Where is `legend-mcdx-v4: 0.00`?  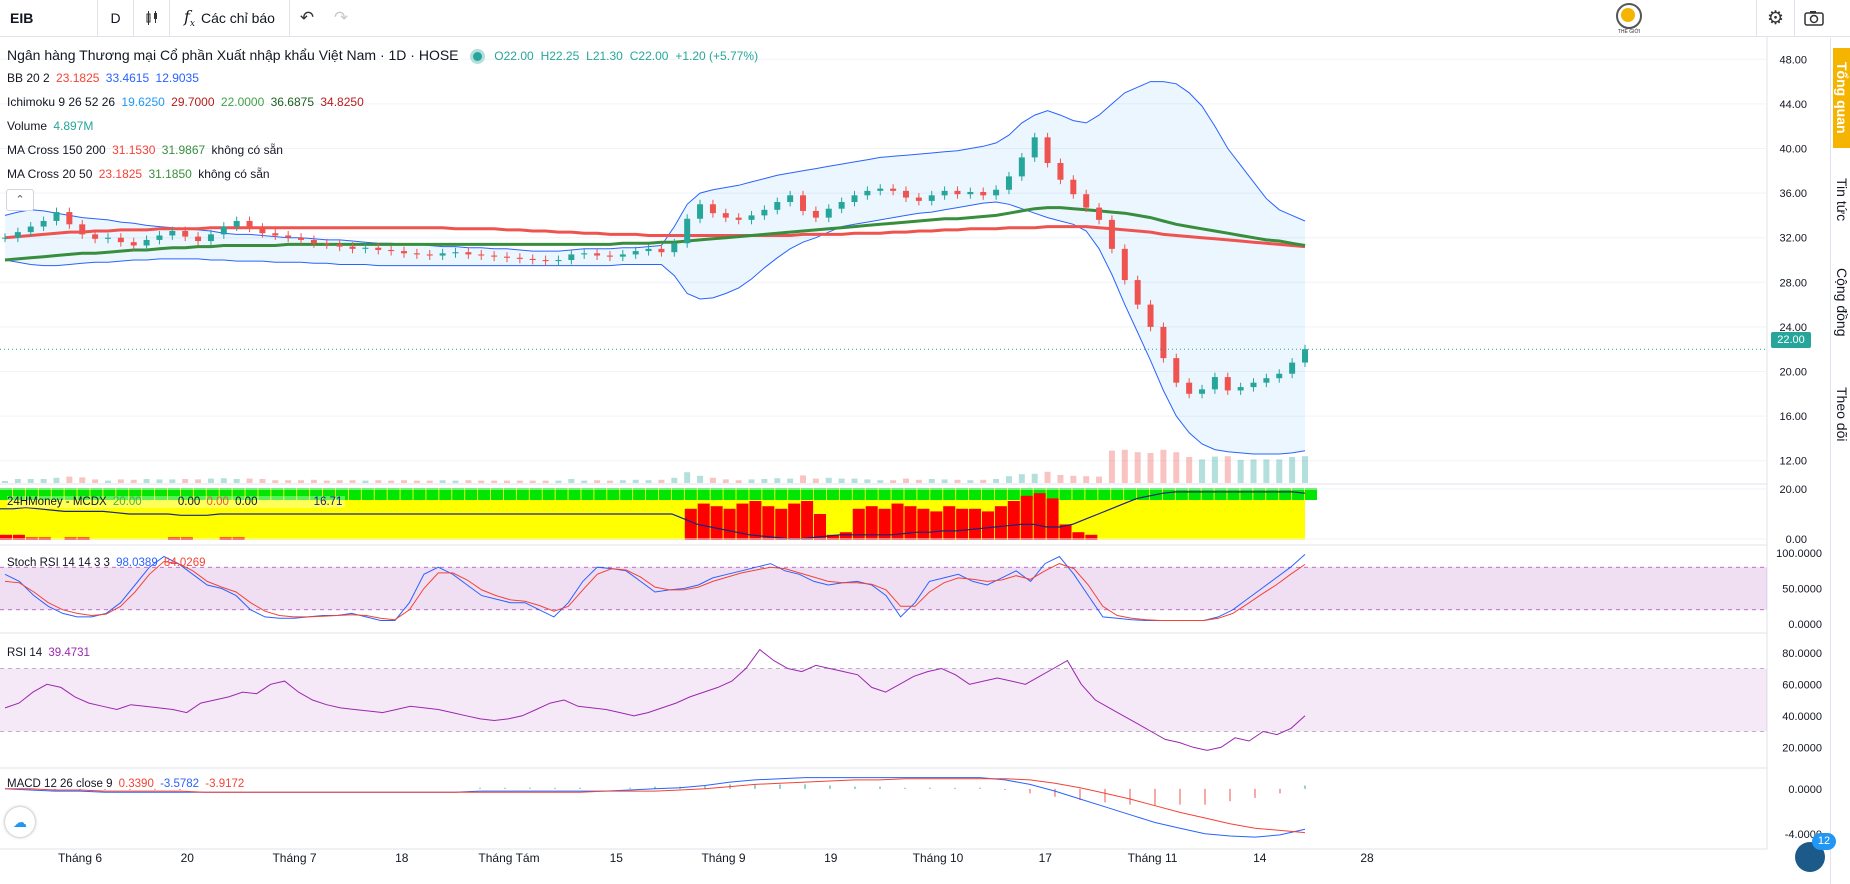 legend-mcdx-v4: 0.00 is located at coordinates (246, 502).